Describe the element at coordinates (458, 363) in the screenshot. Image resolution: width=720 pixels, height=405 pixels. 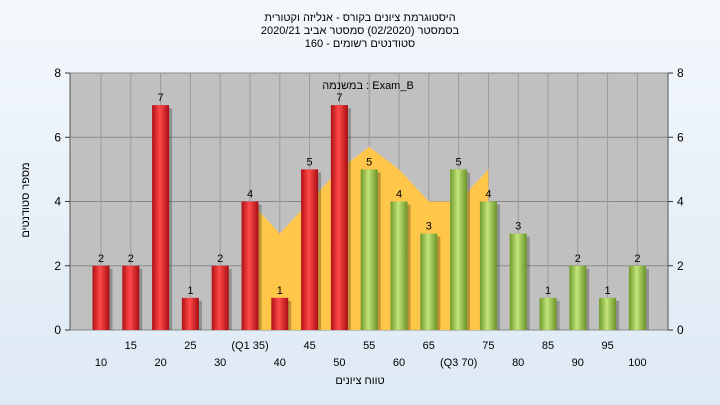
I see `x-tick-label: (Q3 70)` at that location.